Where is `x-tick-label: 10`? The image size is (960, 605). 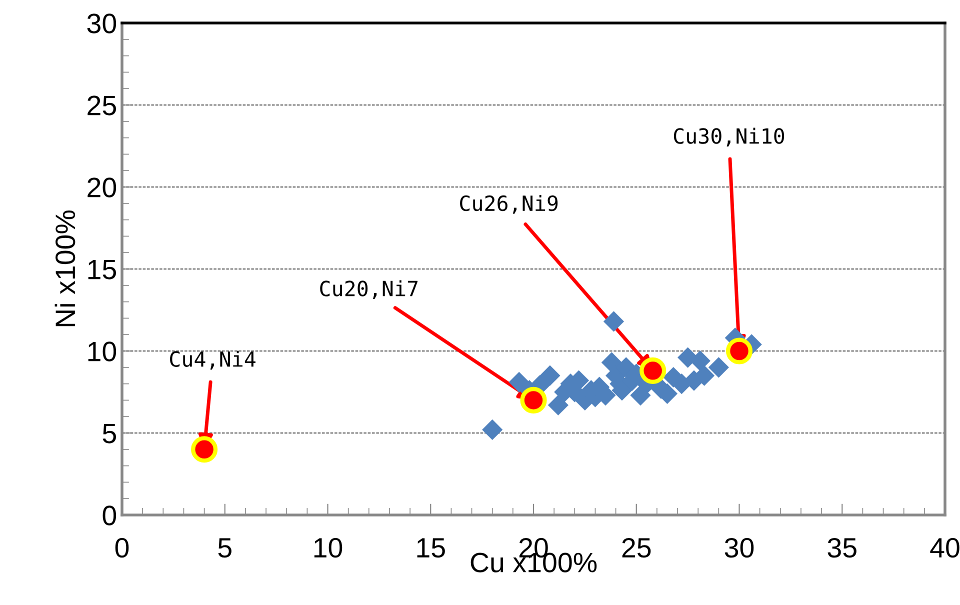 x-tick-label: 10 is located at coordinates (328, 548).